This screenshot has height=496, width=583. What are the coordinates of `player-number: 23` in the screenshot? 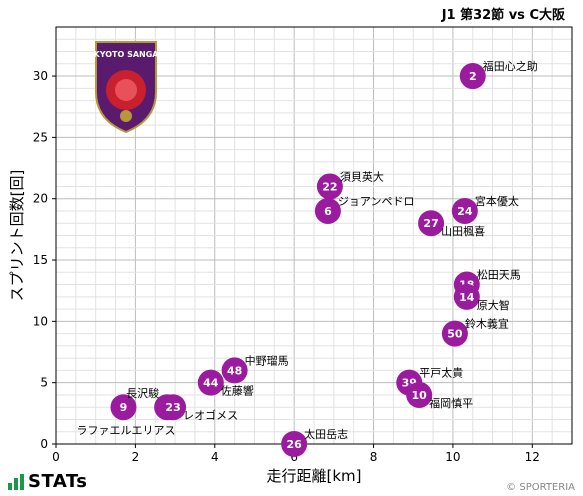 It's located at (172, 407).